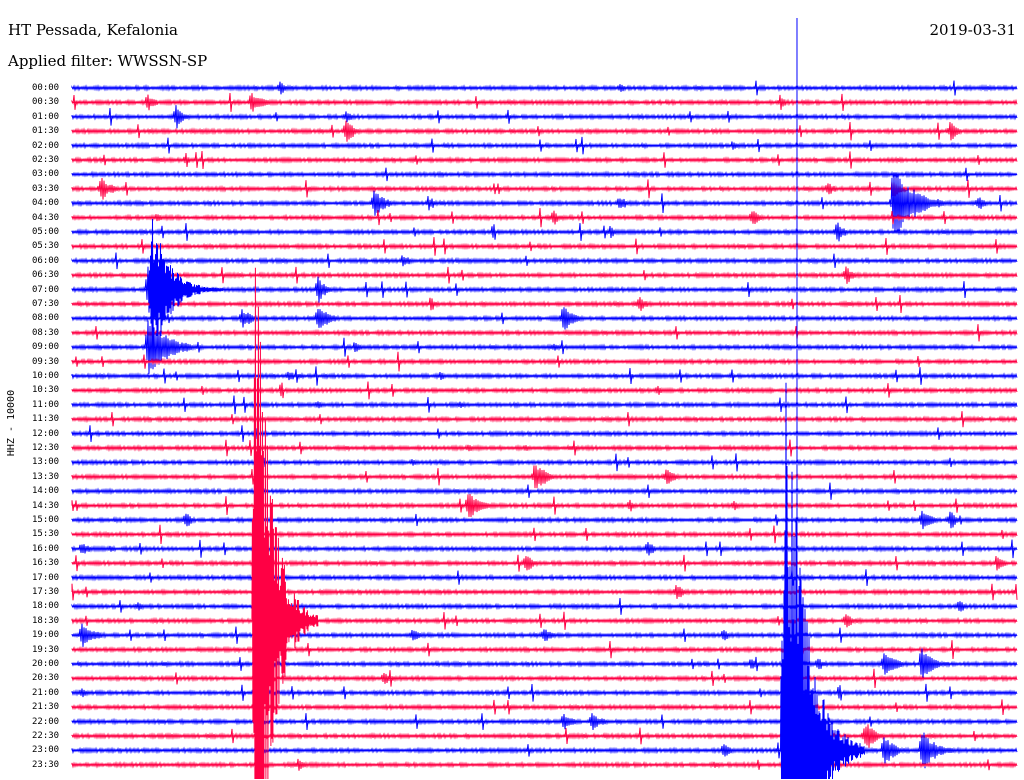  I want to click on time-label: 13:30, so click(46, 476).